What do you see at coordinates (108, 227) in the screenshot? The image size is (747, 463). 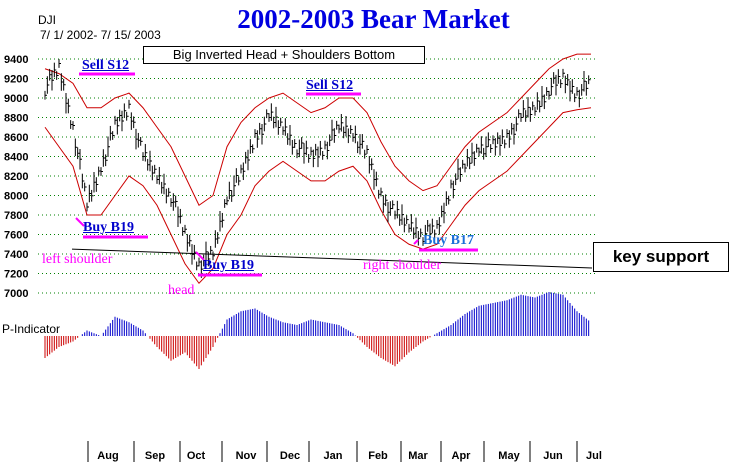 I see `buy-signal-1: Buy B19` at bounding box center [108, 227].